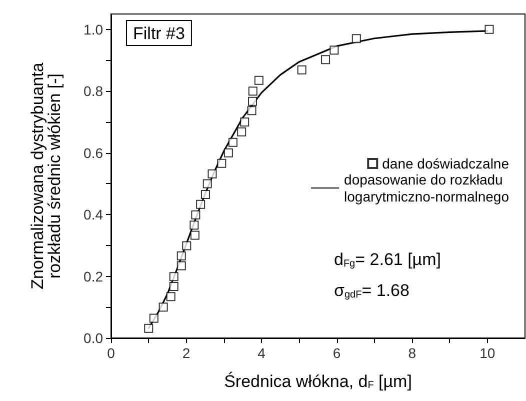  What do you see at coordinates (46, 176) in the screenshot?
I see `y-axis-title: Znormalizowana dystrybuanta rozkładu średnic włókien [-]` at bounding box center [46, 176].